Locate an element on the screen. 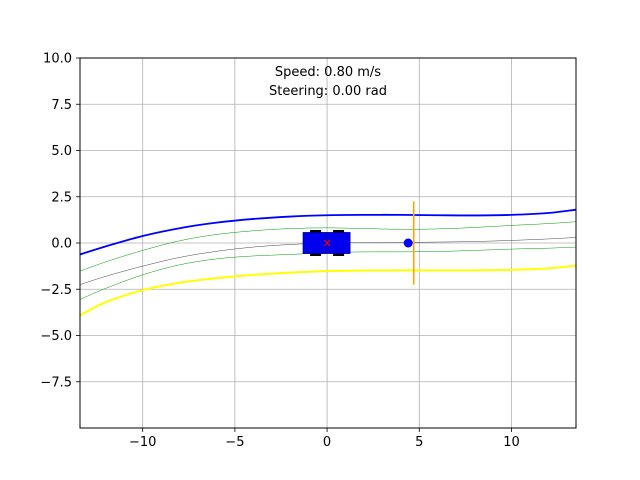 This screenshot has width=640, height=480. vehicle is located at coordinates (326, 243).